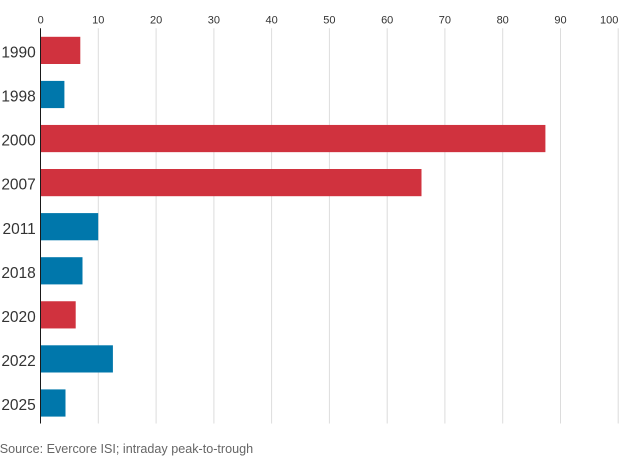 The height and width of the screenshot is (456, 620). I want to click on svg-text: 40, so click(271, 21).